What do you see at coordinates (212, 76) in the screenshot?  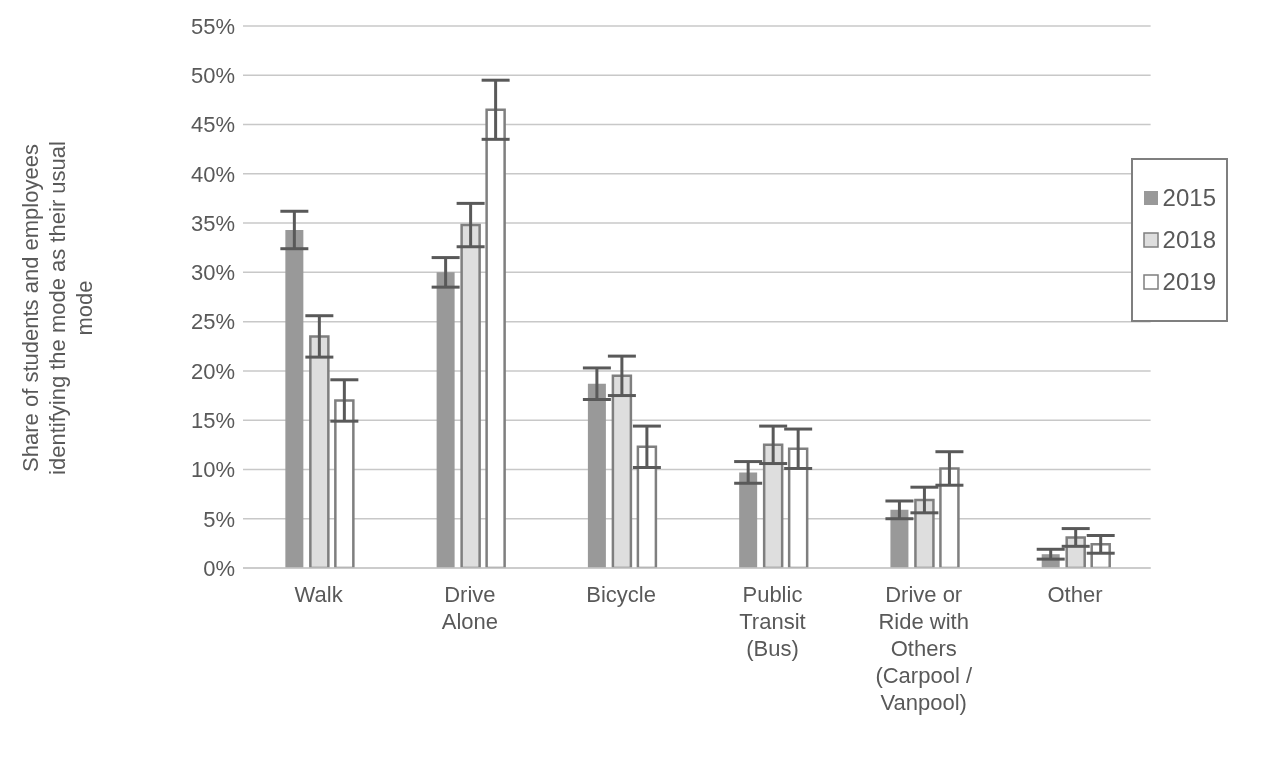 I see `y-tick-label: 50%` at bounding box center [212, 76].